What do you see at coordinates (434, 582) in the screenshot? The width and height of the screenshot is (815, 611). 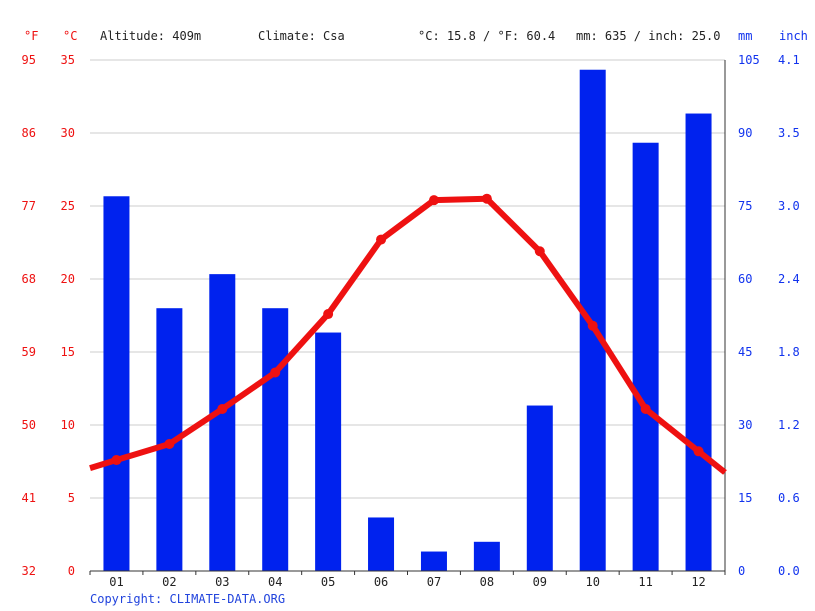 I see `month-tick-label: 07` at bounding box center [434, 582].